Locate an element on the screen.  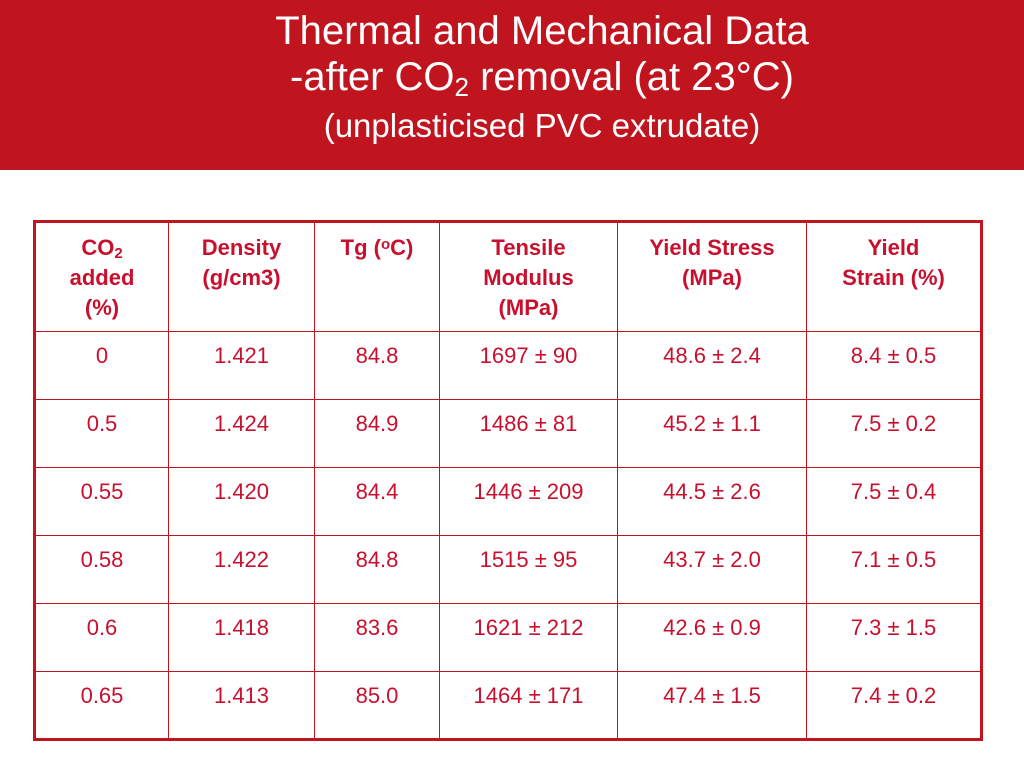
cell-yield-strain: 7.5 ± 0.2 is located at coordinates (894, 433).